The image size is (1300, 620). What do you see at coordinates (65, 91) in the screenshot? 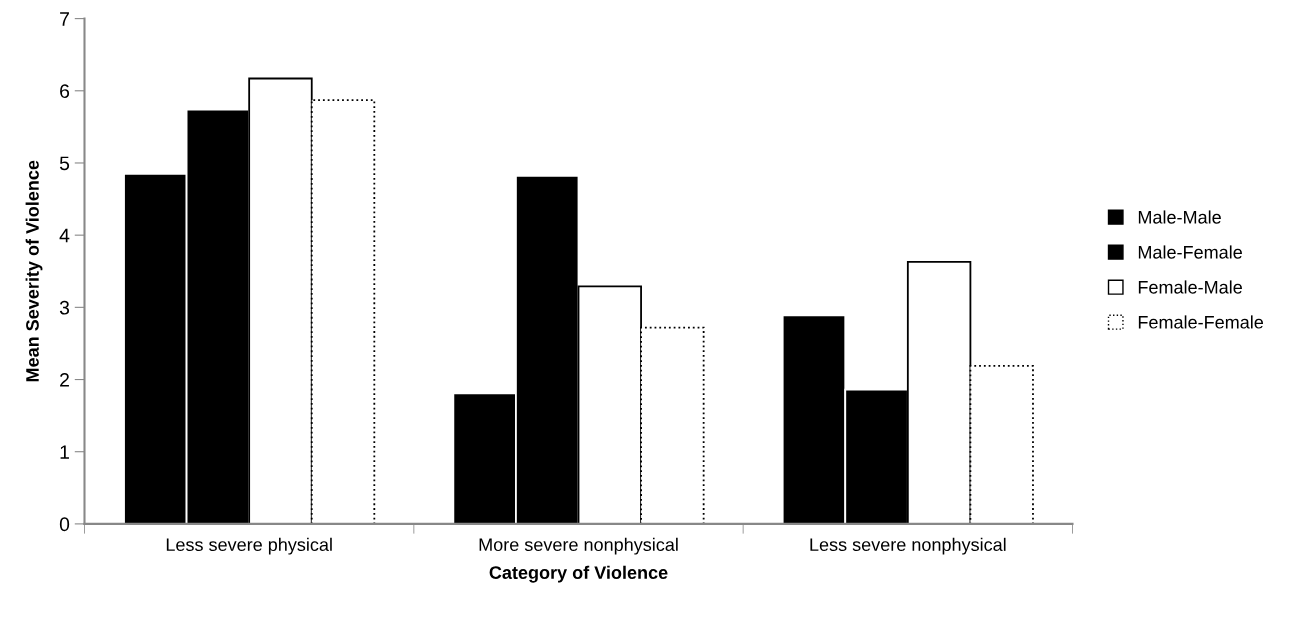
I see `y-tick-label: 6` at bounding box center [65, 91].